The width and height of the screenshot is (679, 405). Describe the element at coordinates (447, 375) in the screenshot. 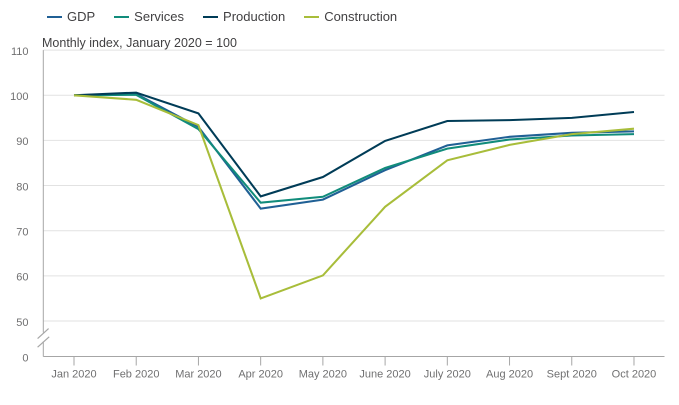

I see `x-axis-label-7: July 2020` at that location.